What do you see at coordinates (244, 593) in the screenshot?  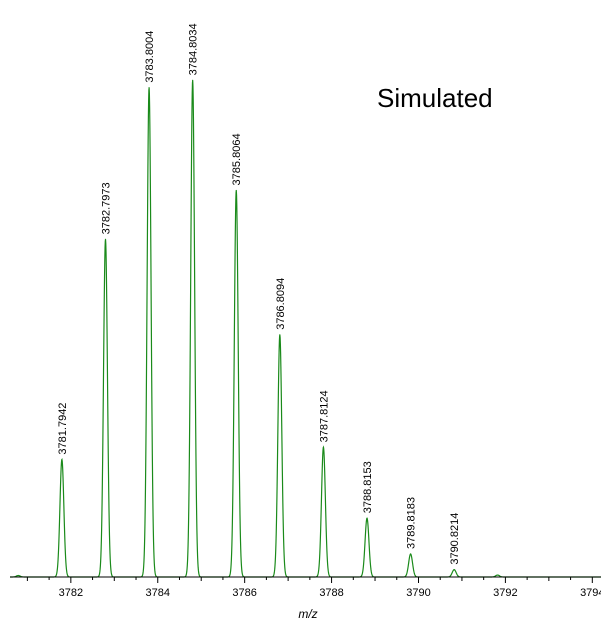 I see `x-tick-label-3786: 3786` at bounding box center [244, 593].